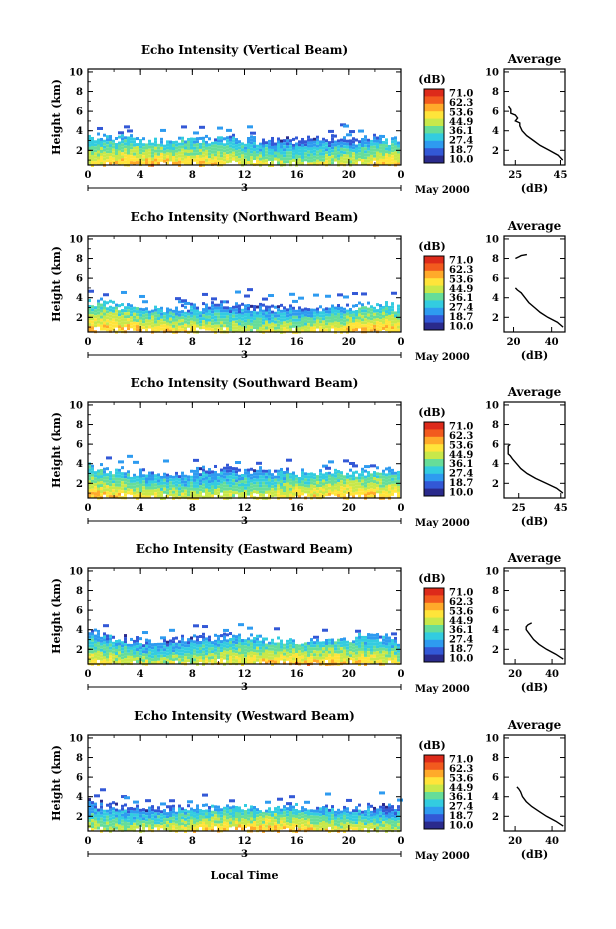  Describe the element at coordinates (495, 630) in the screenshot. I see `profile-y-tick-label: 4` at that location.